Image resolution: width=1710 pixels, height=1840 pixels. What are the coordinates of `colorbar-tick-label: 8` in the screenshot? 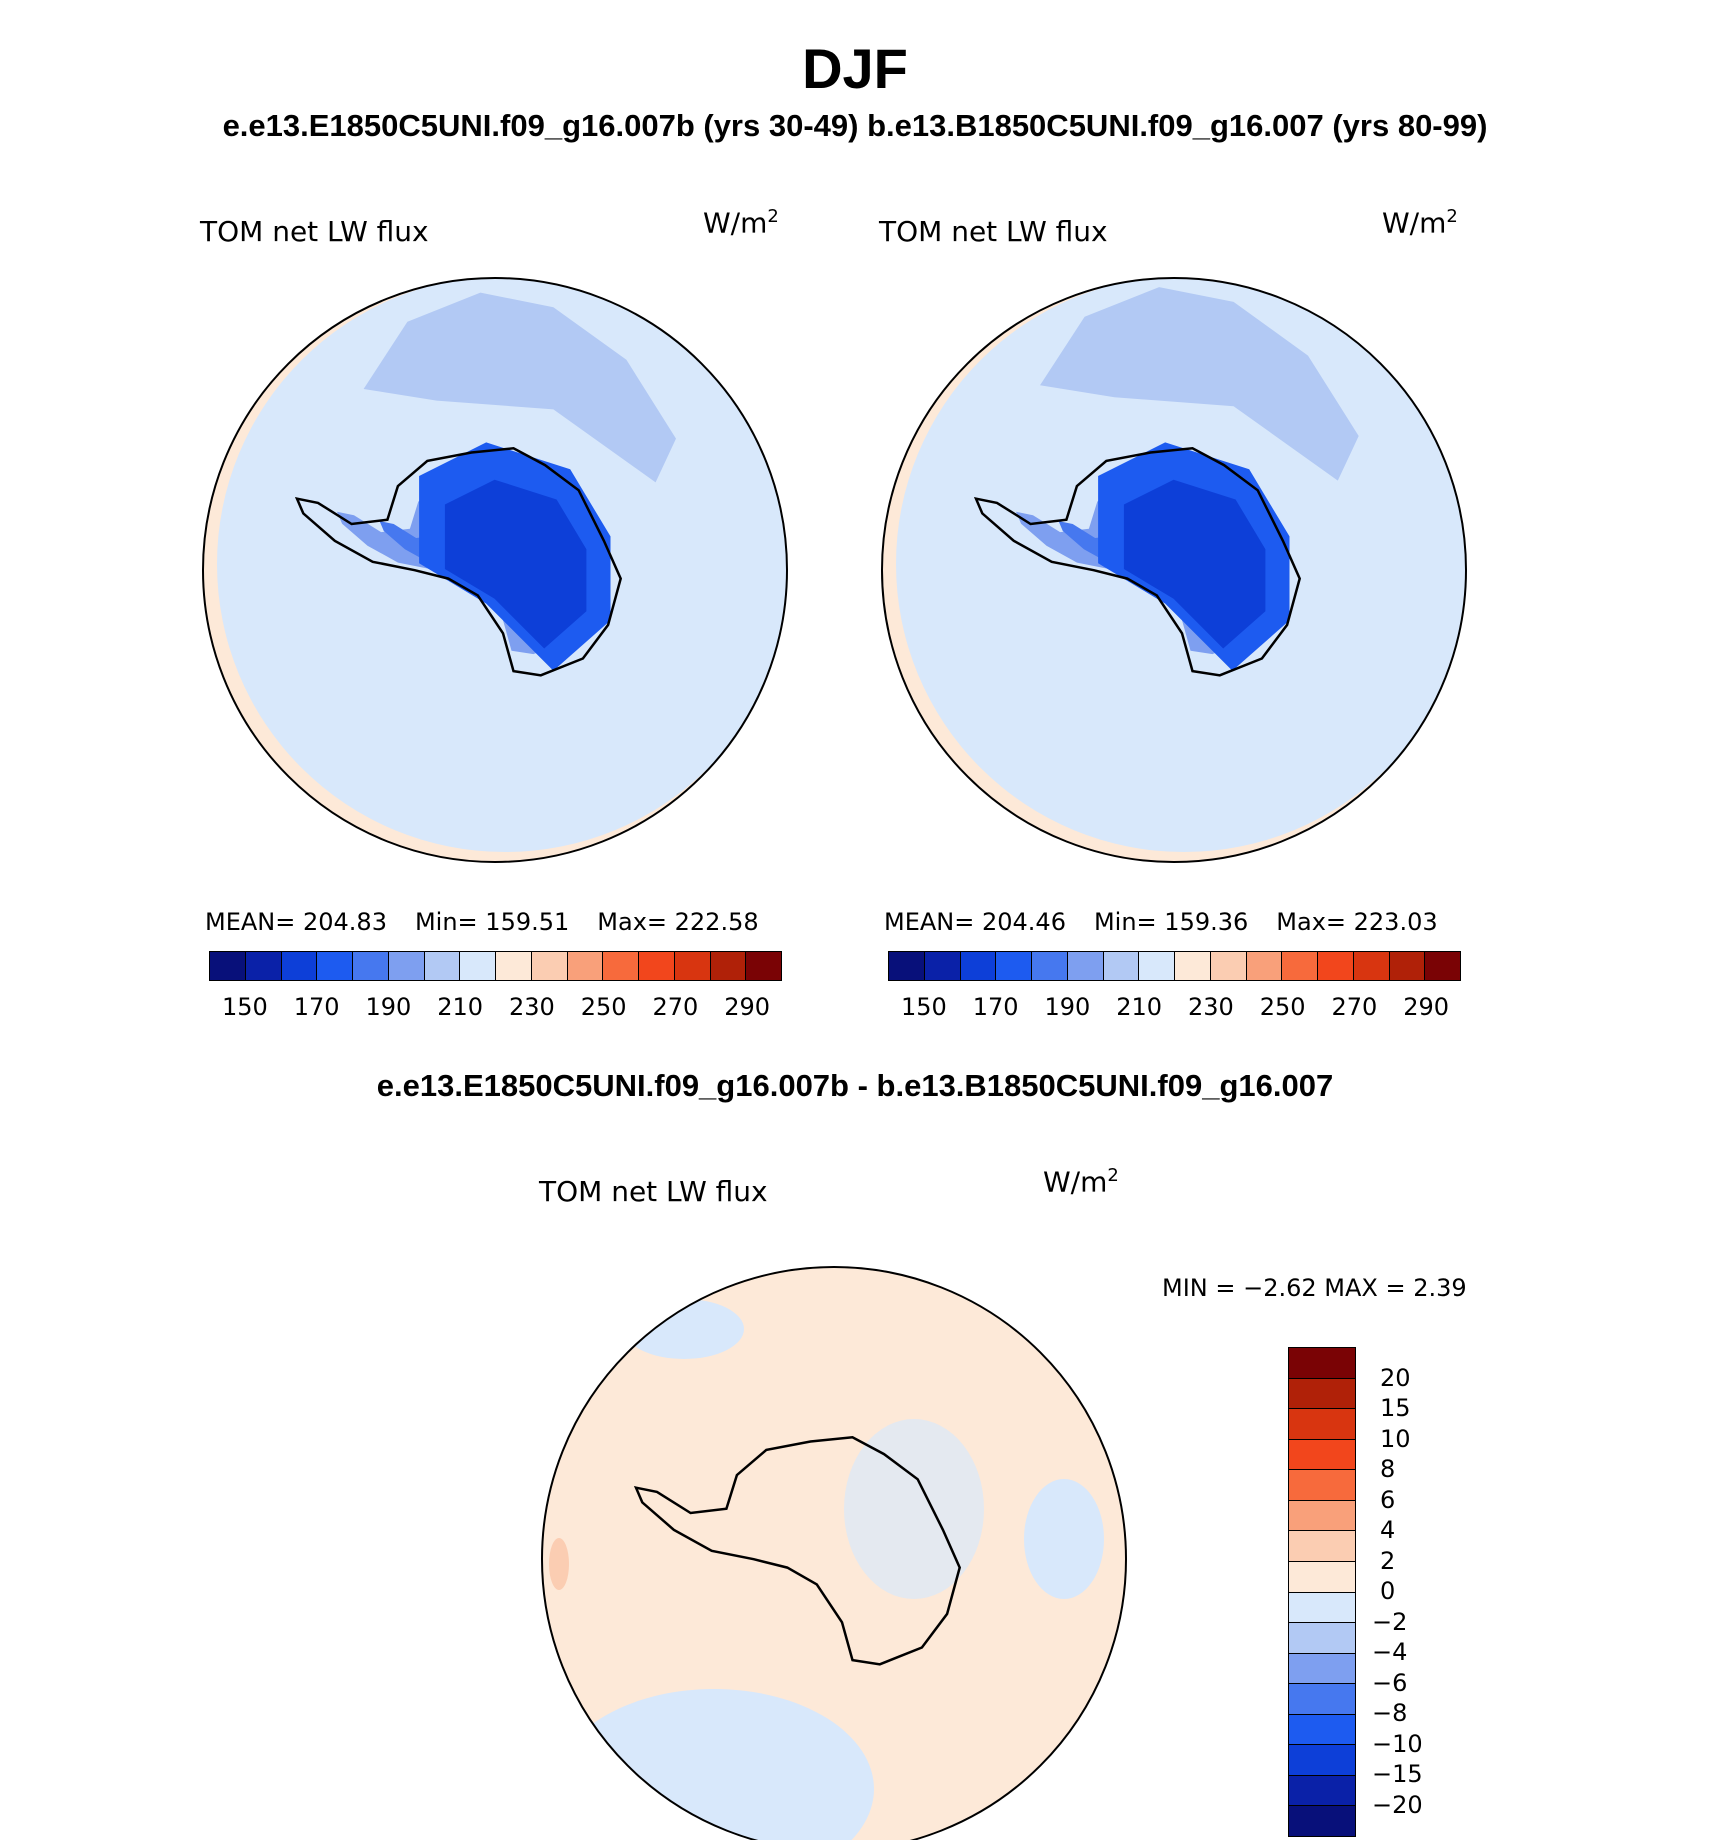 It's located at (1387, 1469).